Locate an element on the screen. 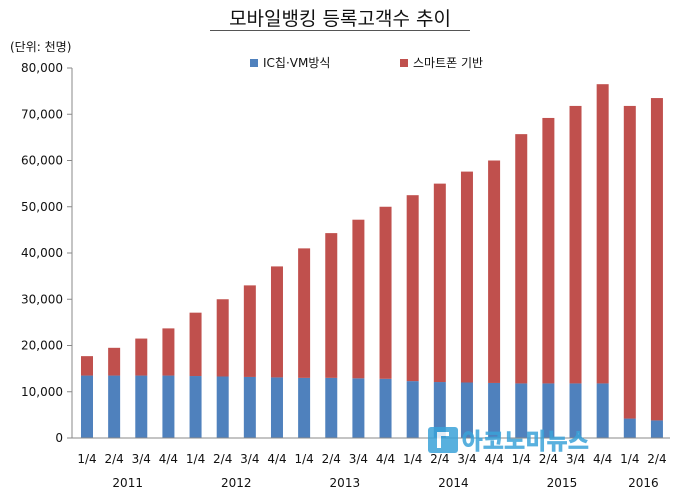  x-year-label: 2013 is located at coordinates (345, 483).